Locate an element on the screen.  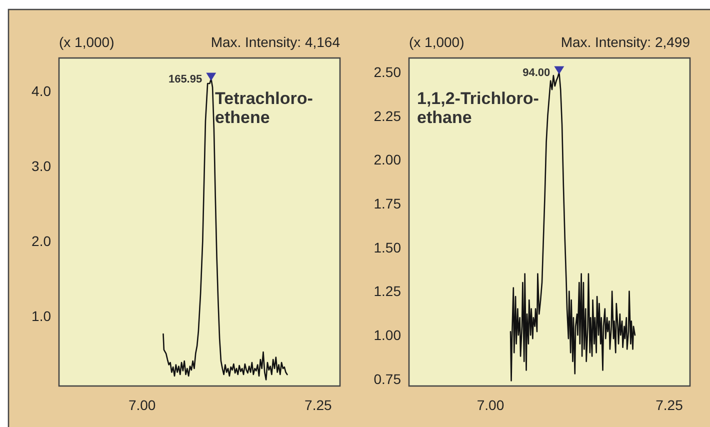
annotation: 94.00 is located at coordinates (536, 73).